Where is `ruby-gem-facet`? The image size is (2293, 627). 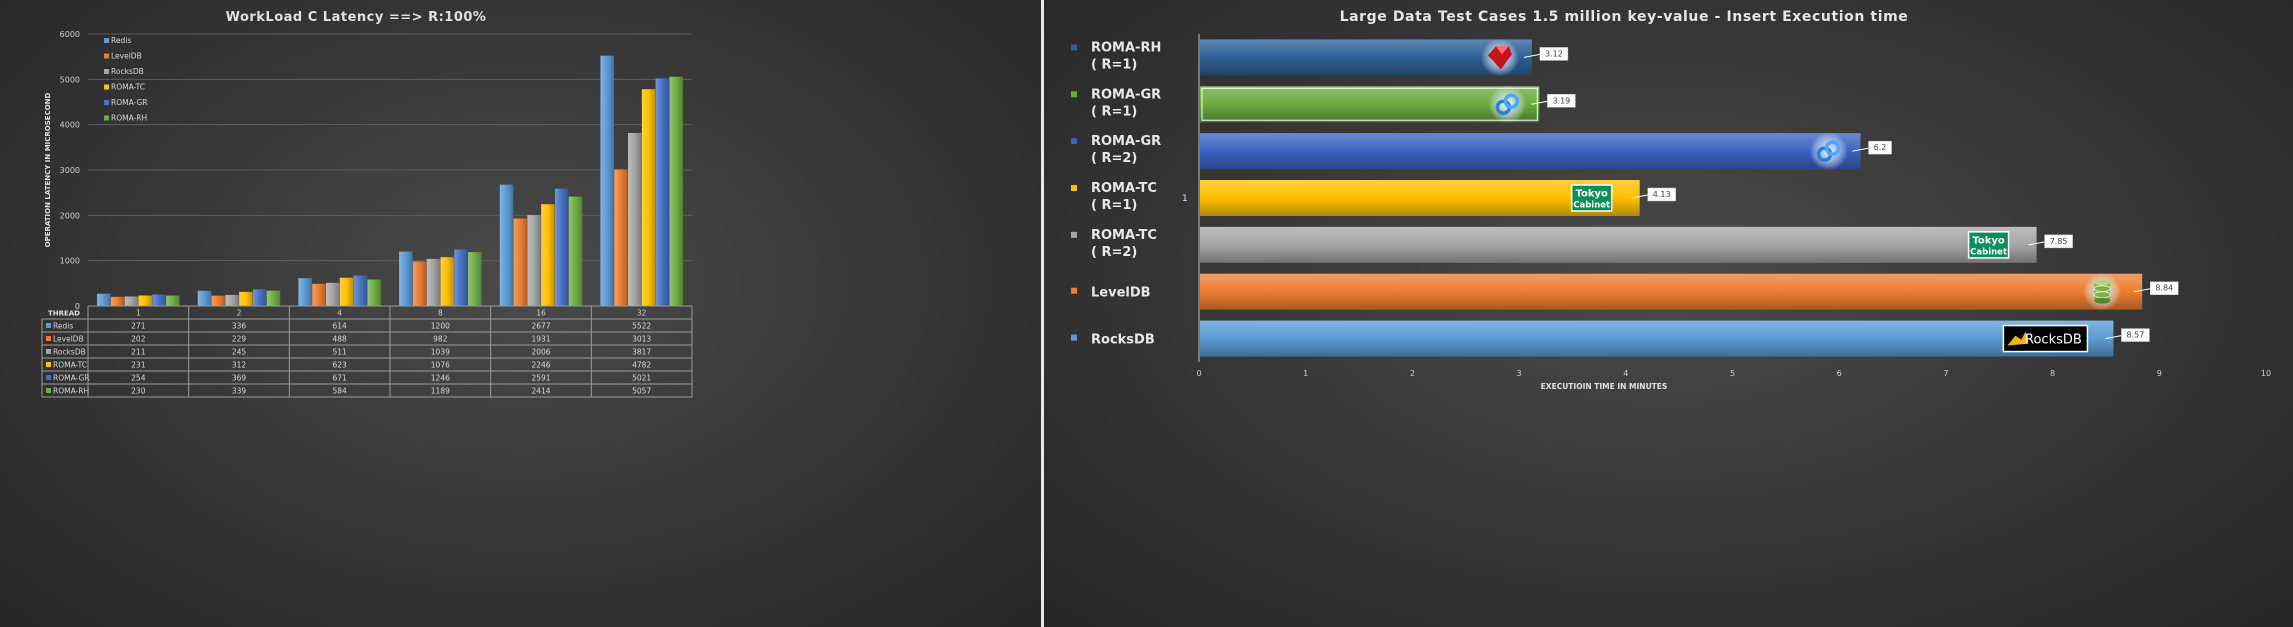
ruby-gem-facet is located at coordinates (1502, 50).